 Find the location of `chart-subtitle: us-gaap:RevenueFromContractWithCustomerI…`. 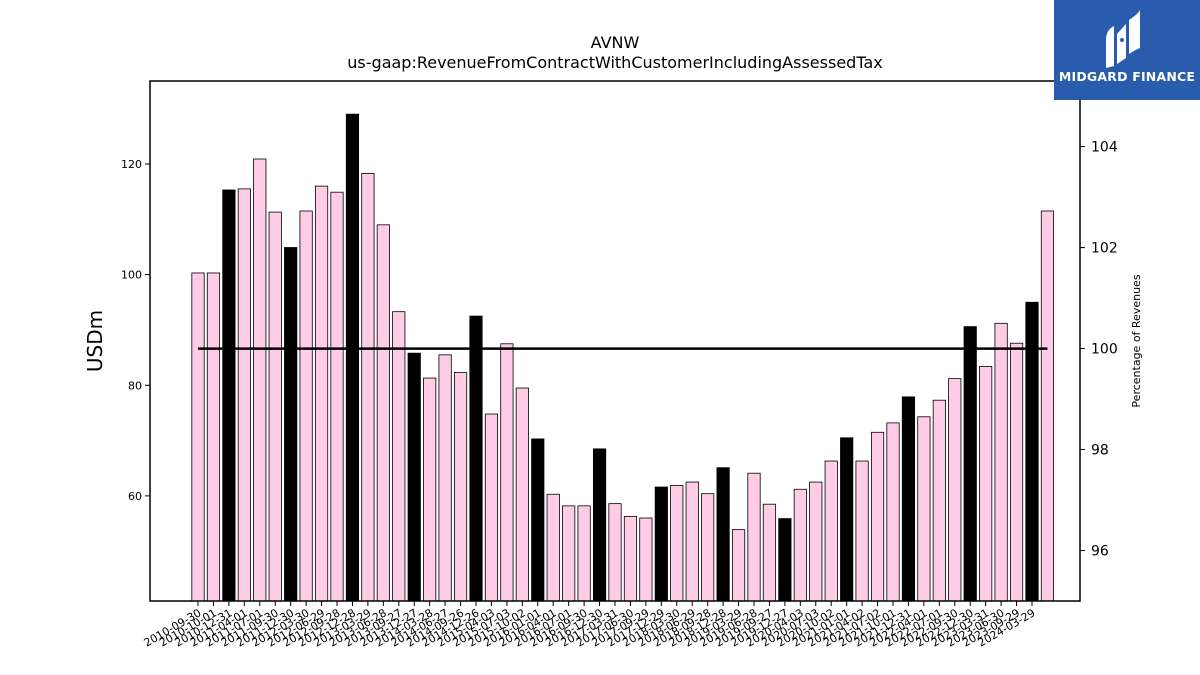

chart-subtitle: us-gaap:RevenueFromContractWithCustomerI… is located at coordinates (614, 62).